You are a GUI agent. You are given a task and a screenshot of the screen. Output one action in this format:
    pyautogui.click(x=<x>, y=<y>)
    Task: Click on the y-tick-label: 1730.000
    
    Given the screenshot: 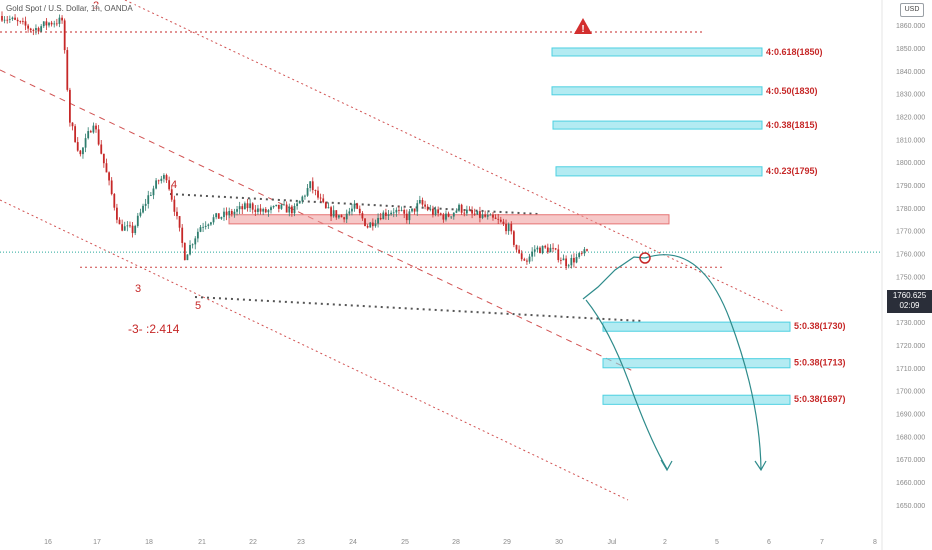 What is the action you would take?
    pyautogui.click(x=910, y=323)
    